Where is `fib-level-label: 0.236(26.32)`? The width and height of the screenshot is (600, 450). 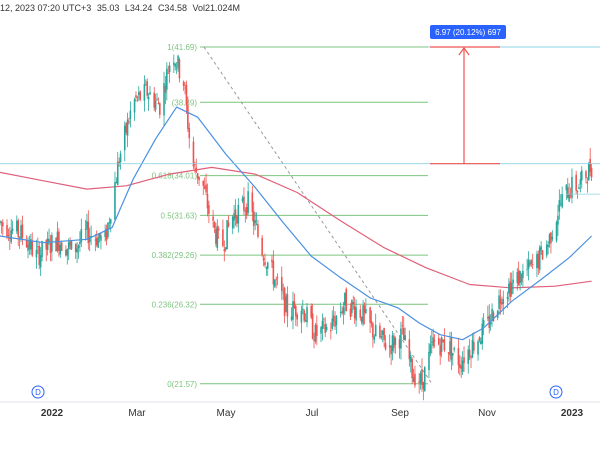 fib-level-label: 0.236(26.32) is located at coordinates (175, 304).